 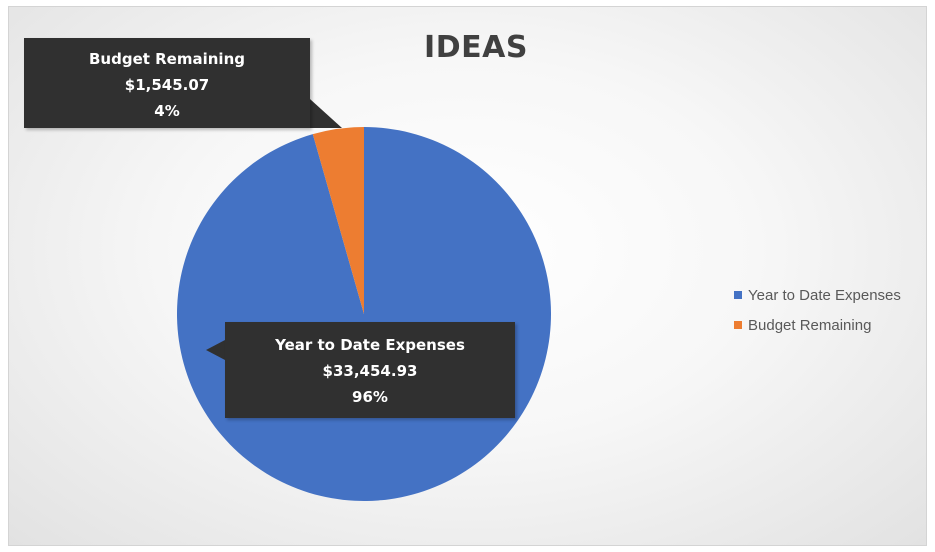 What do you see at coordinates (370, 345) in the screenshot?
I see `data-label-category: Year to Date Expenses` at bounding box center [370, 345].